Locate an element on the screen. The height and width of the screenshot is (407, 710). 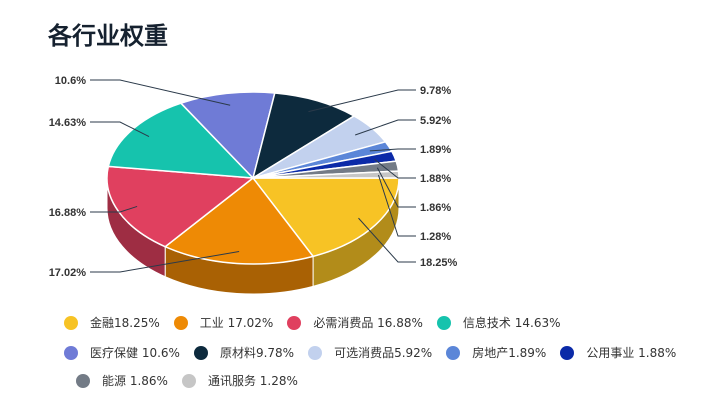
data-label: 5.92% is located at coordinates (435, 121).